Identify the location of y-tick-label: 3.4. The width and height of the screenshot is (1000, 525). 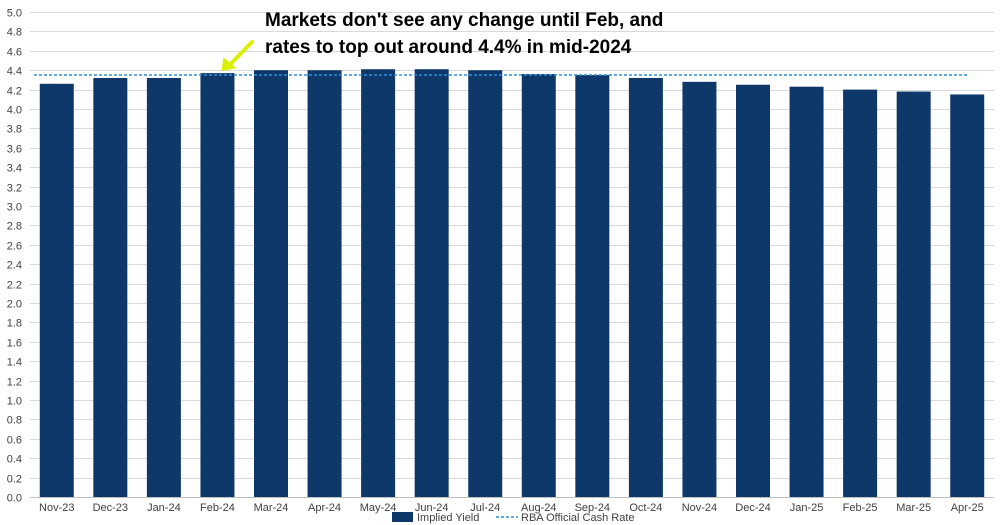
(14, 169).